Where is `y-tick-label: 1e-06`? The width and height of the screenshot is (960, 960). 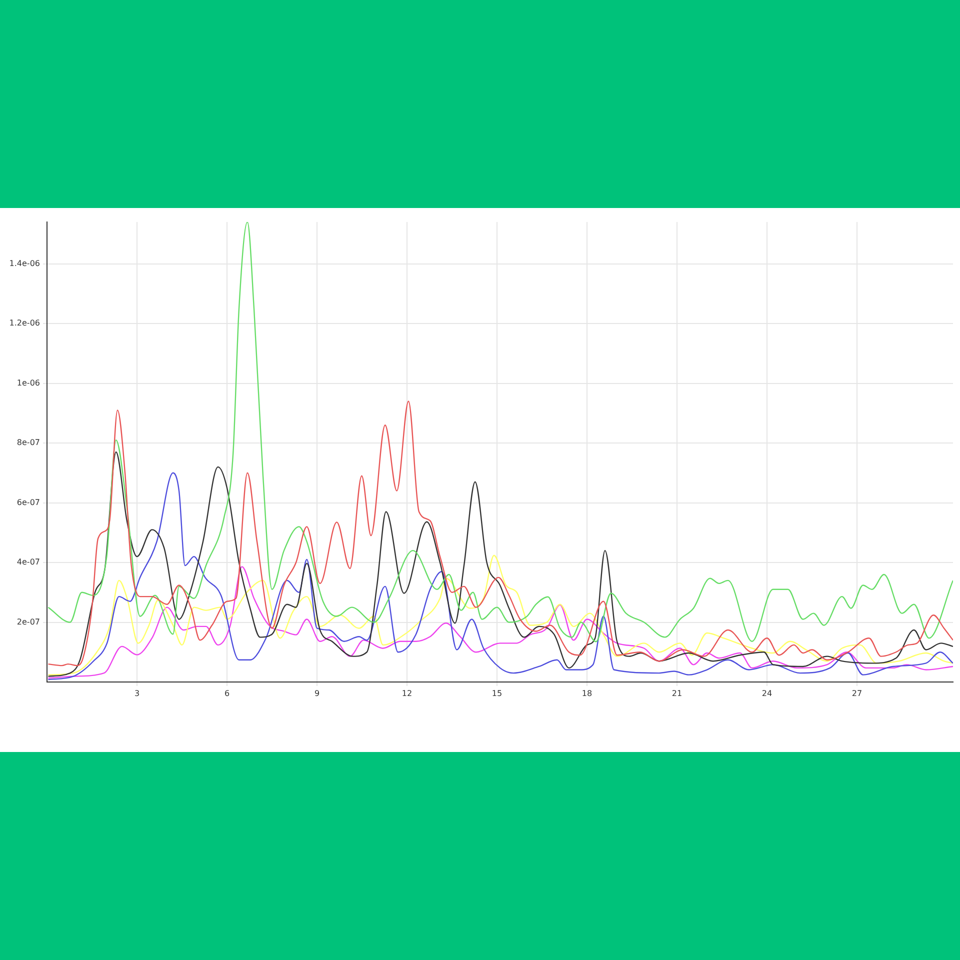 y-tick-label: 1e-06 is located at coordinates (28, 383).